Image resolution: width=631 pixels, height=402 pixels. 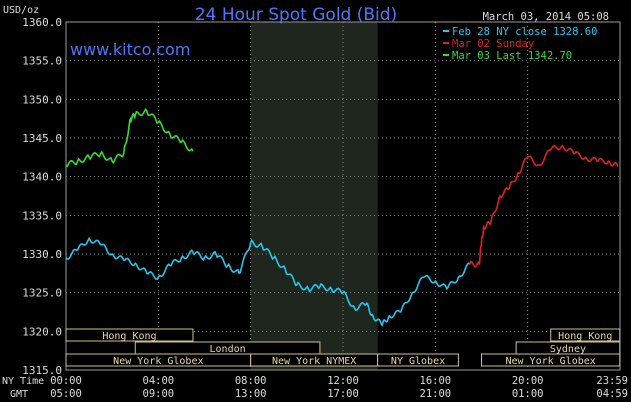 What do you see at coordinates (42, 293) in the screenshot?
I see `y-tick-label: 1325.0` at bounding box center [42, 293].